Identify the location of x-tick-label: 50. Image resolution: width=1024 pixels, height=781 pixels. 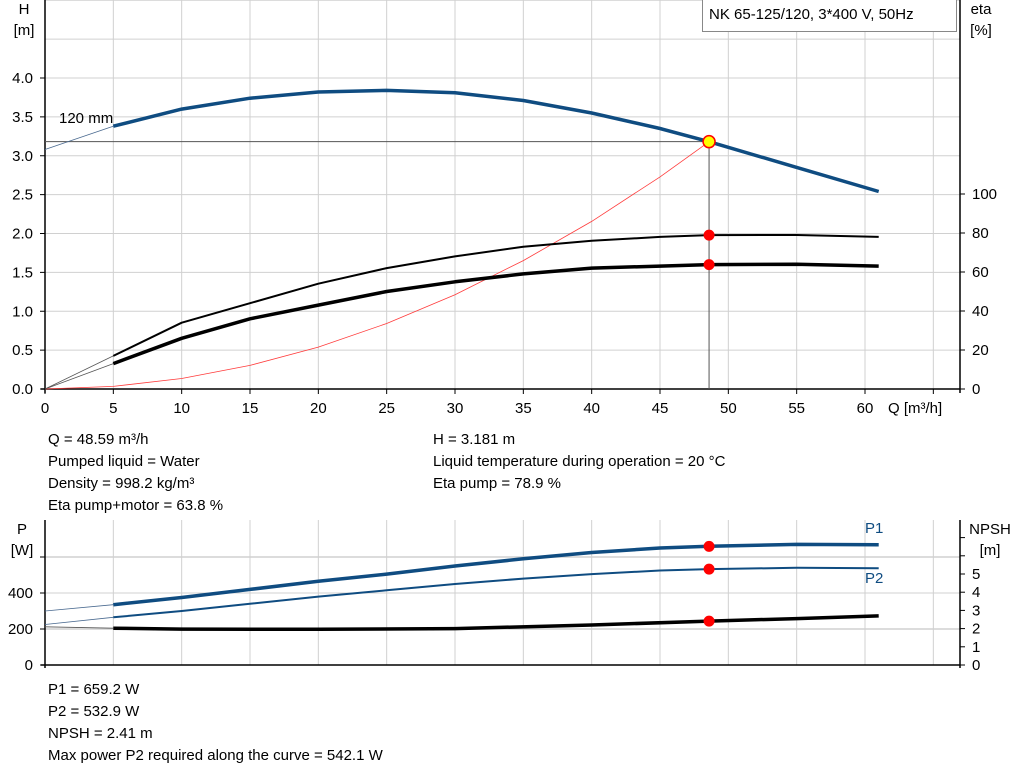
(728, 408).